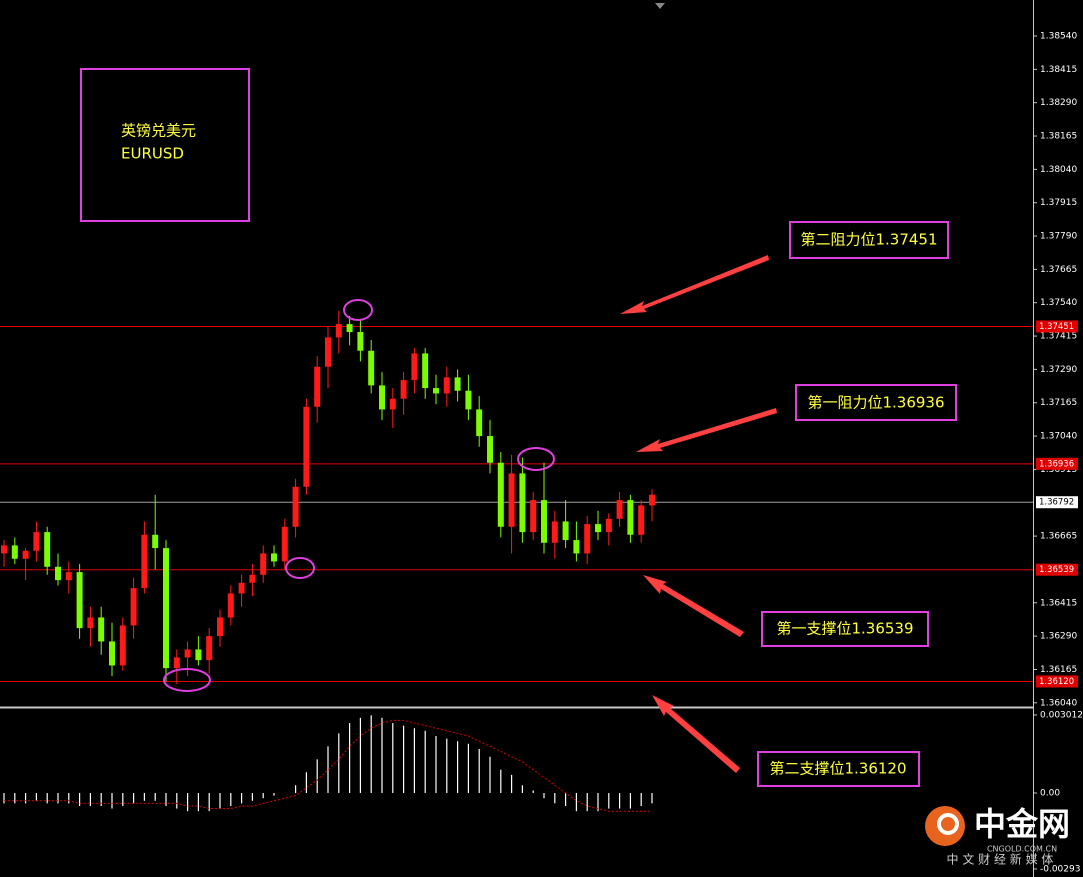  I want to click on y-tick-label: 1.38040, so click(1058, 170).